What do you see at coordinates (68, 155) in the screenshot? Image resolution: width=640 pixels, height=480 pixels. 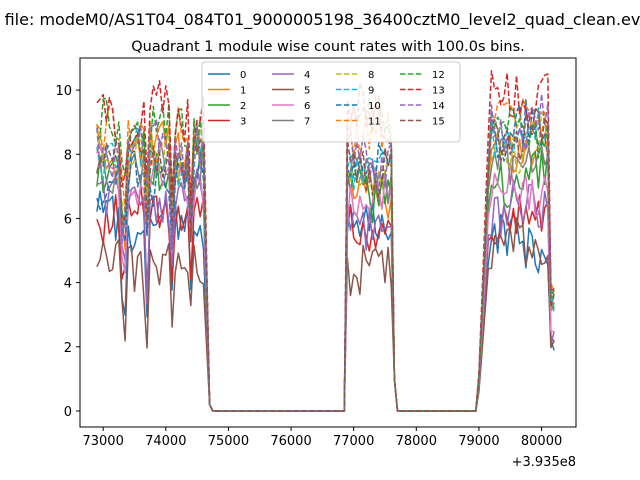 I see `y-tick-label: 8` at bounding box center [68, 155].